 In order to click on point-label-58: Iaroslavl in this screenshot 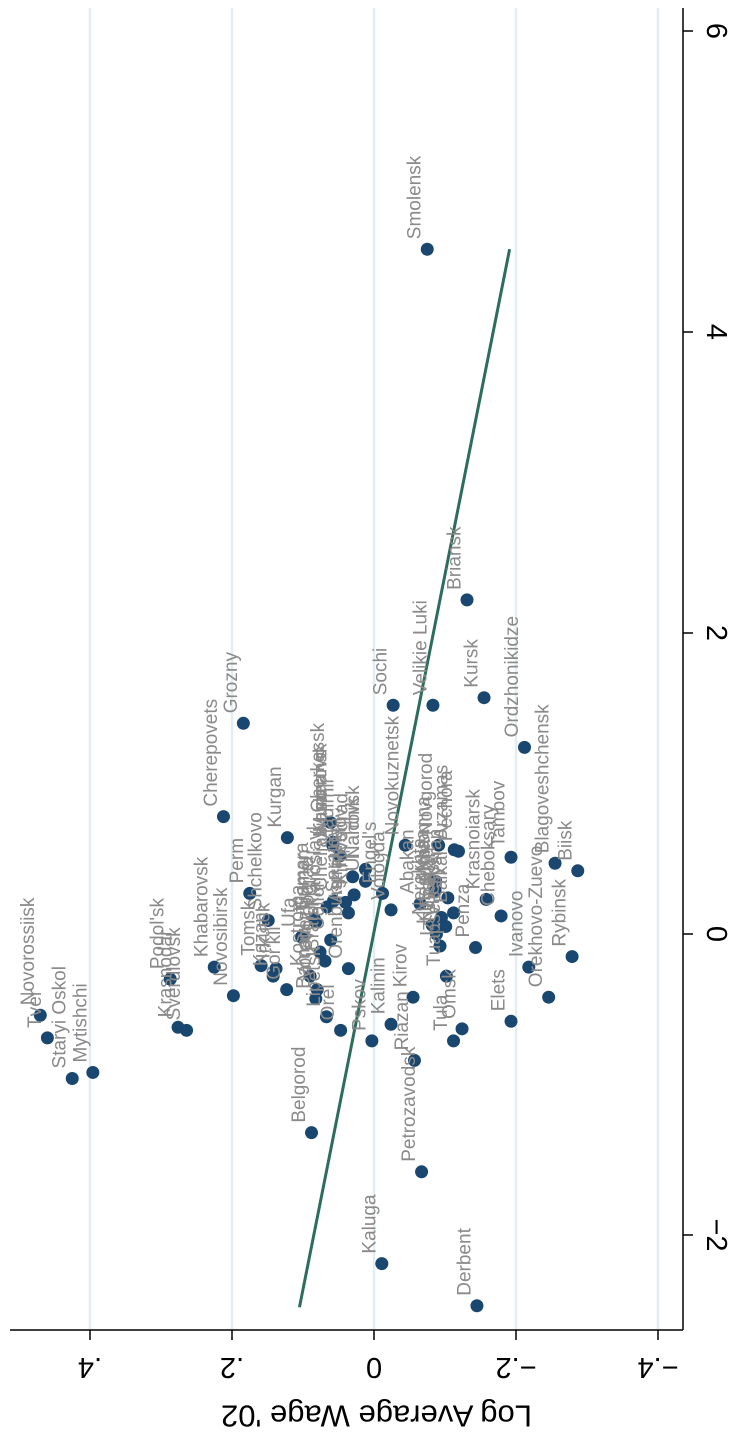, I will do `click(315, 861)`.